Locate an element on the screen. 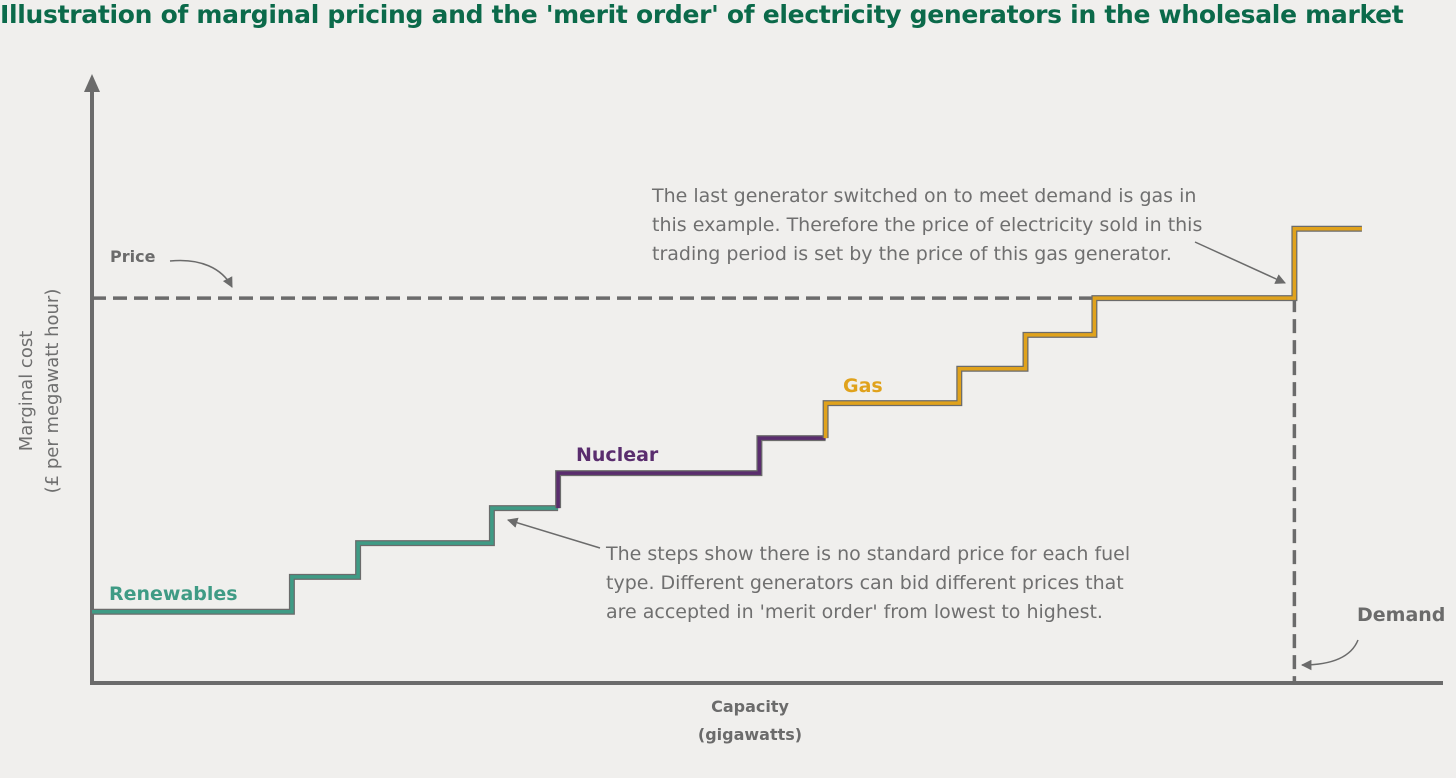 The height and width of the screenshot is (778, 1456). gas-label: Gas is located at coordinates (863, 386).